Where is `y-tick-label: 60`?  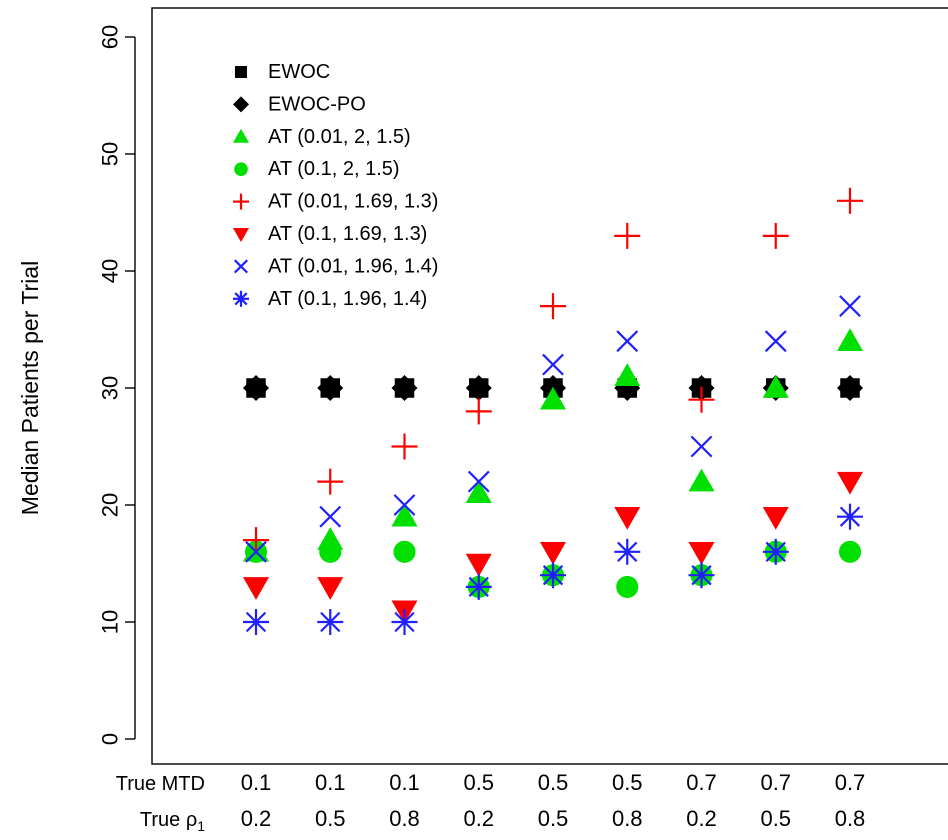 y-tick-label: 60 is located at coordinates (110, 37).